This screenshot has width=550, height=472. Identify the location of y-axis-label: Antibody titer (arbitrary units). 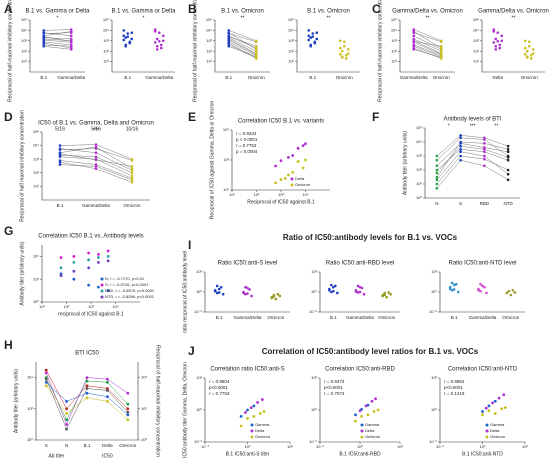
(22, 273).